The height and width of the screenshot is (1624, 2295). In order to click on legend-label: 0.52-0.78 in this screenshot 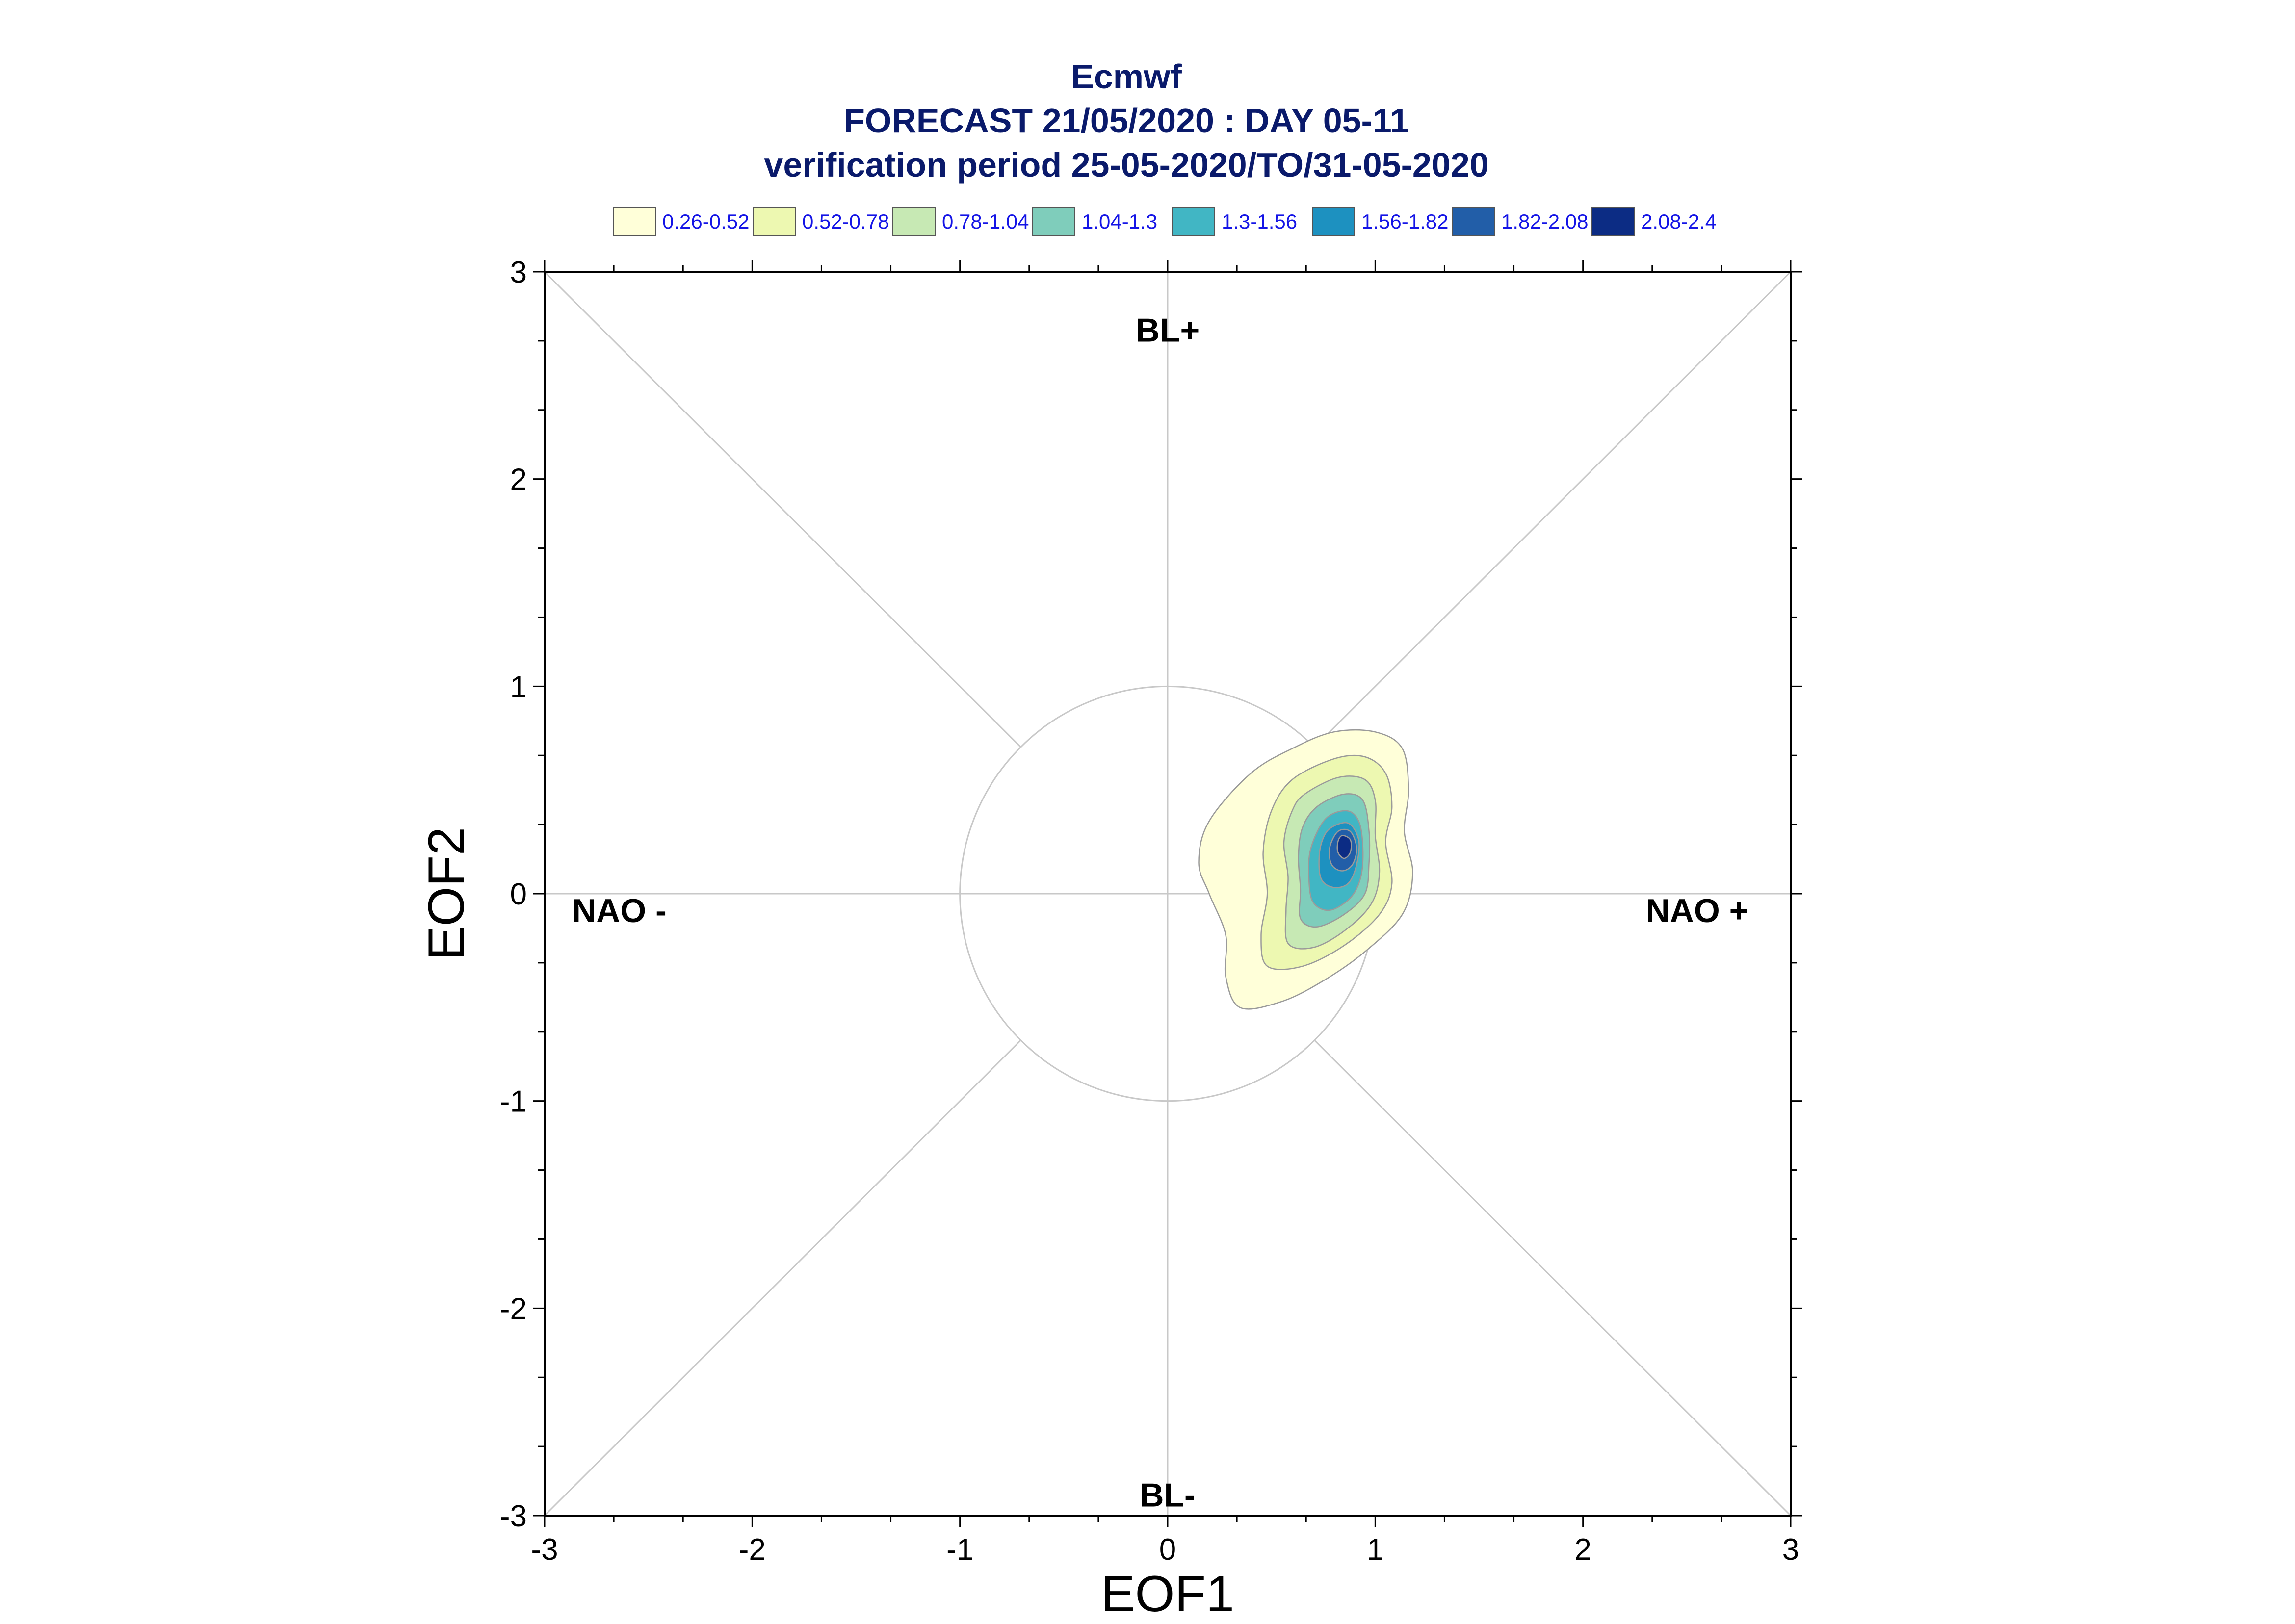, I will do `click(846, 221)`.